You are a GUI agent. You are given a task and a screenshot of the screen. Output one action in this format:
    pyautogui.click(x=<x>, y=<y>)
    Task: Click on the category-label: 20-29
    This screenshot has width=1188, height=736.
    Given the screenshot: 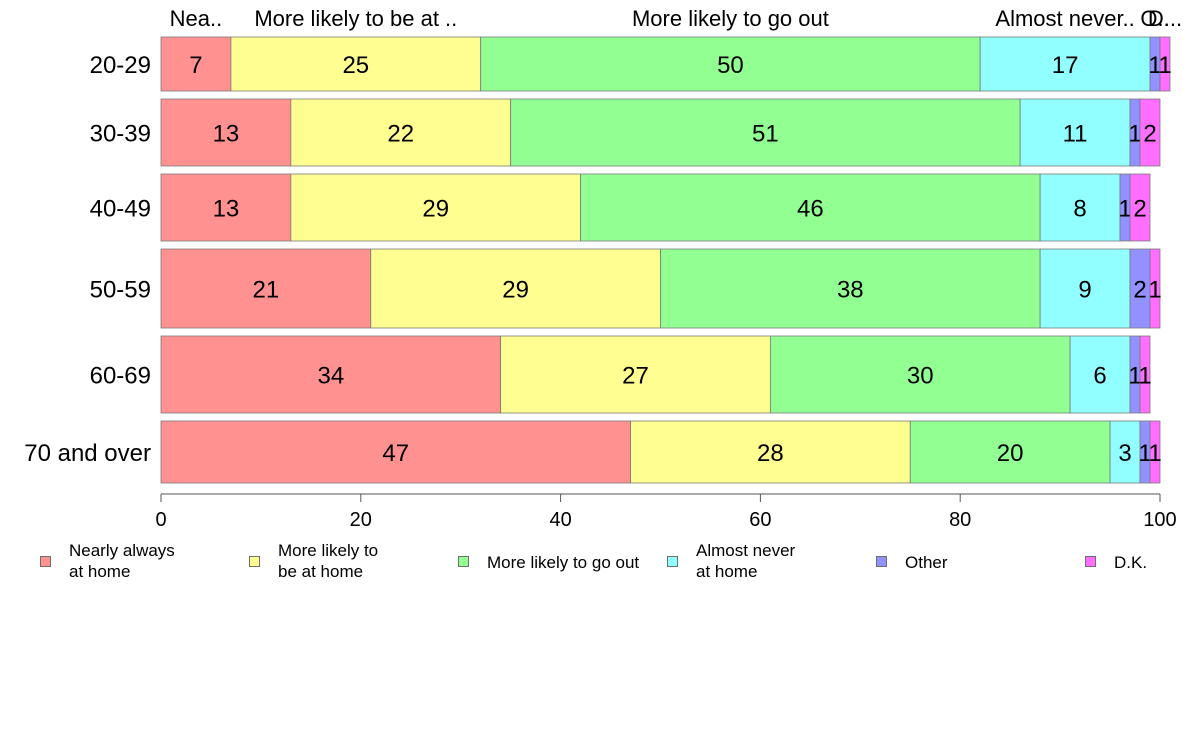 What is the action you would take?
    pyautogui.click(x=120, y=65)
    